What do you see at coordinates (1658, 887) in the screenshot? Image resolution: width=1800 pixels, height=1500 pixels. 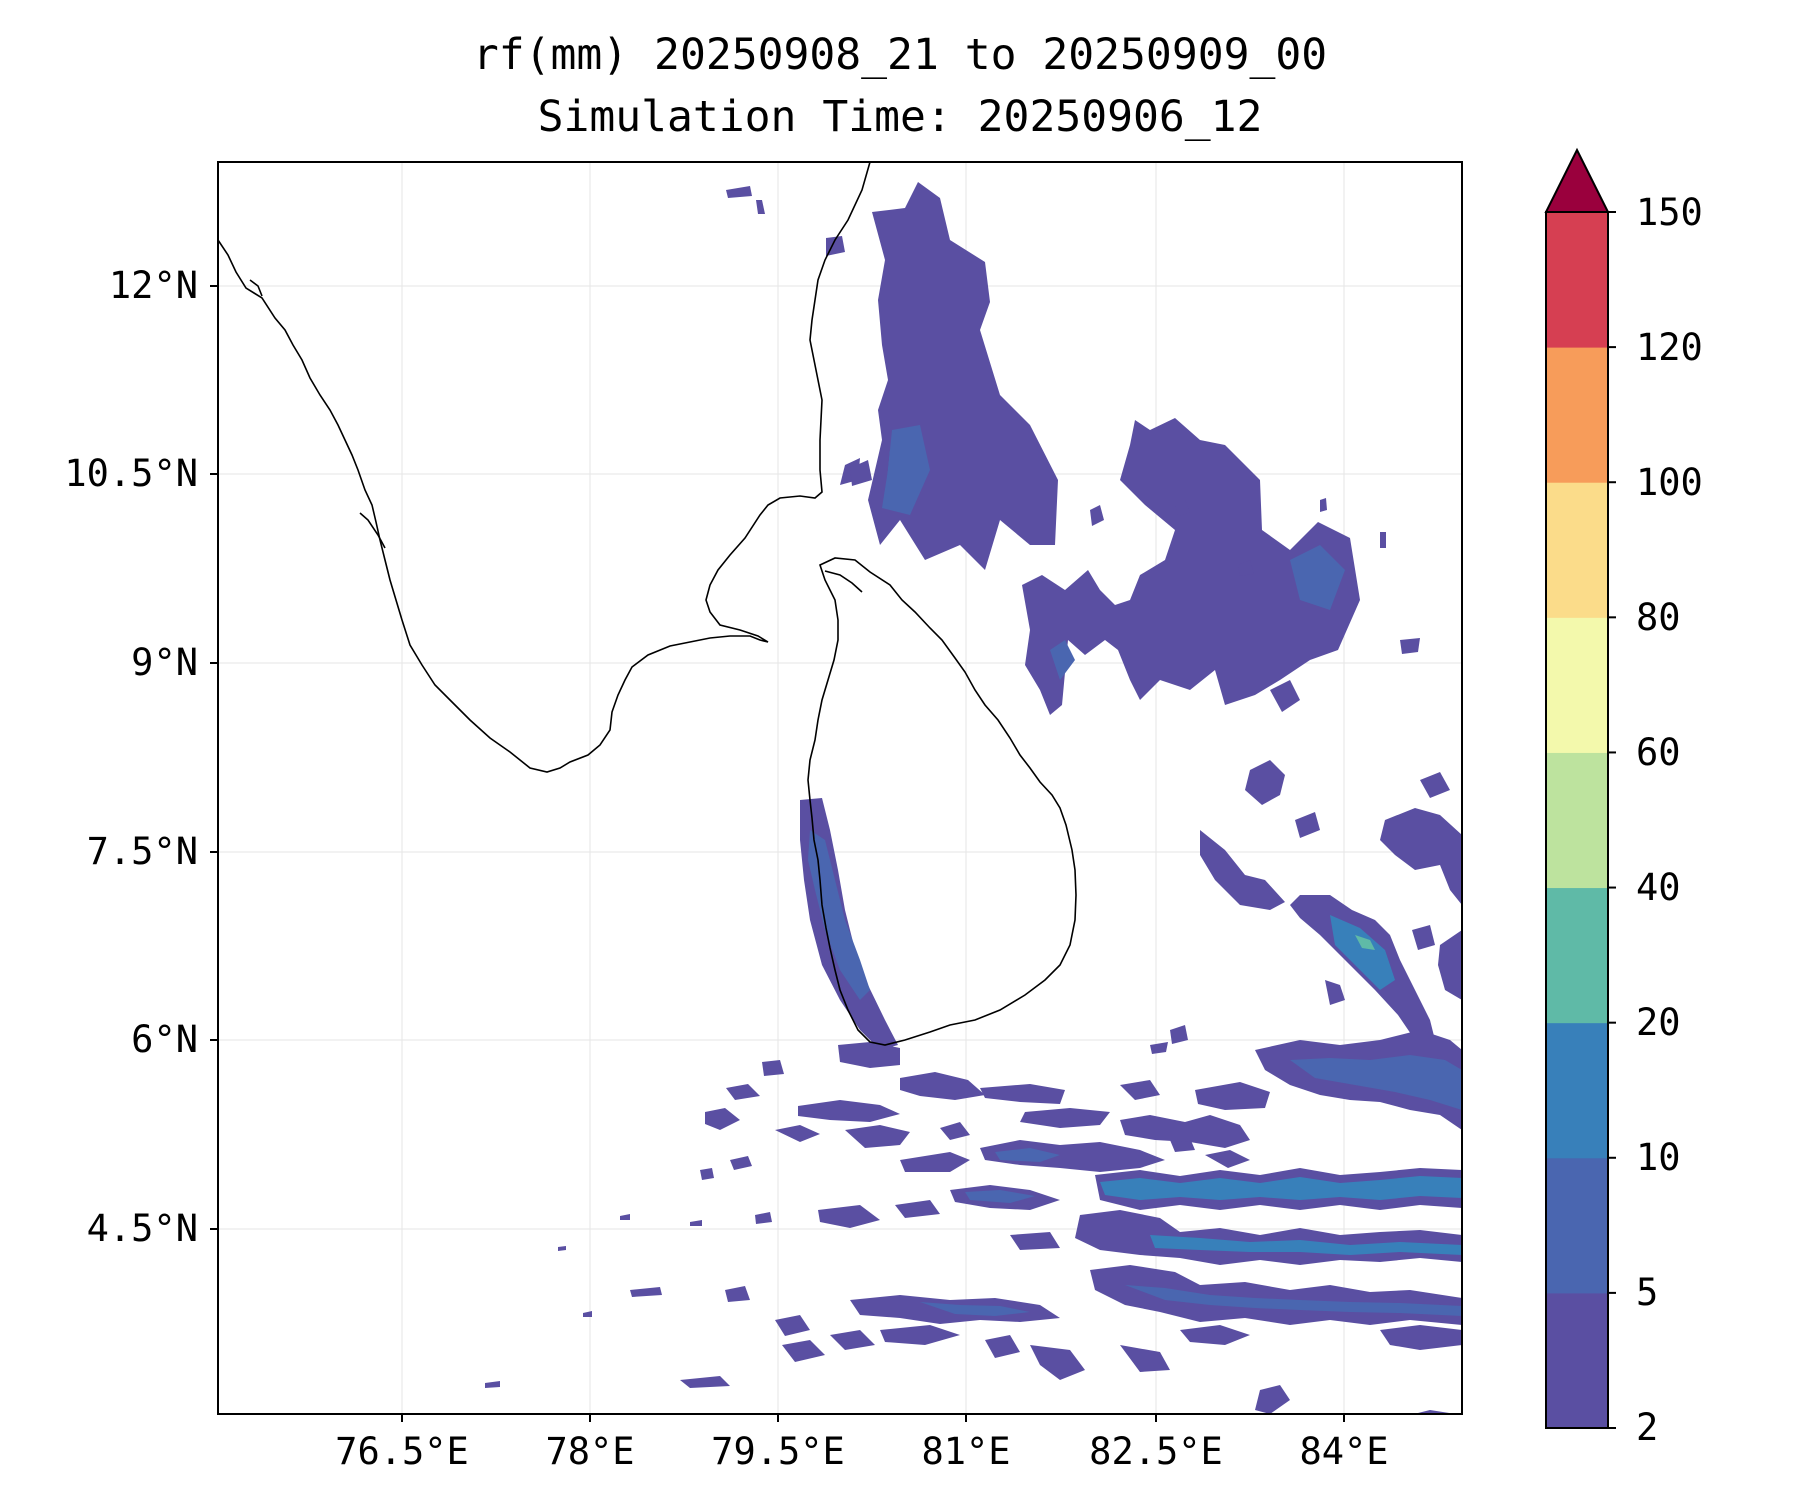 I see `colorbar-label: 40` at bounding box center [1658, 887].